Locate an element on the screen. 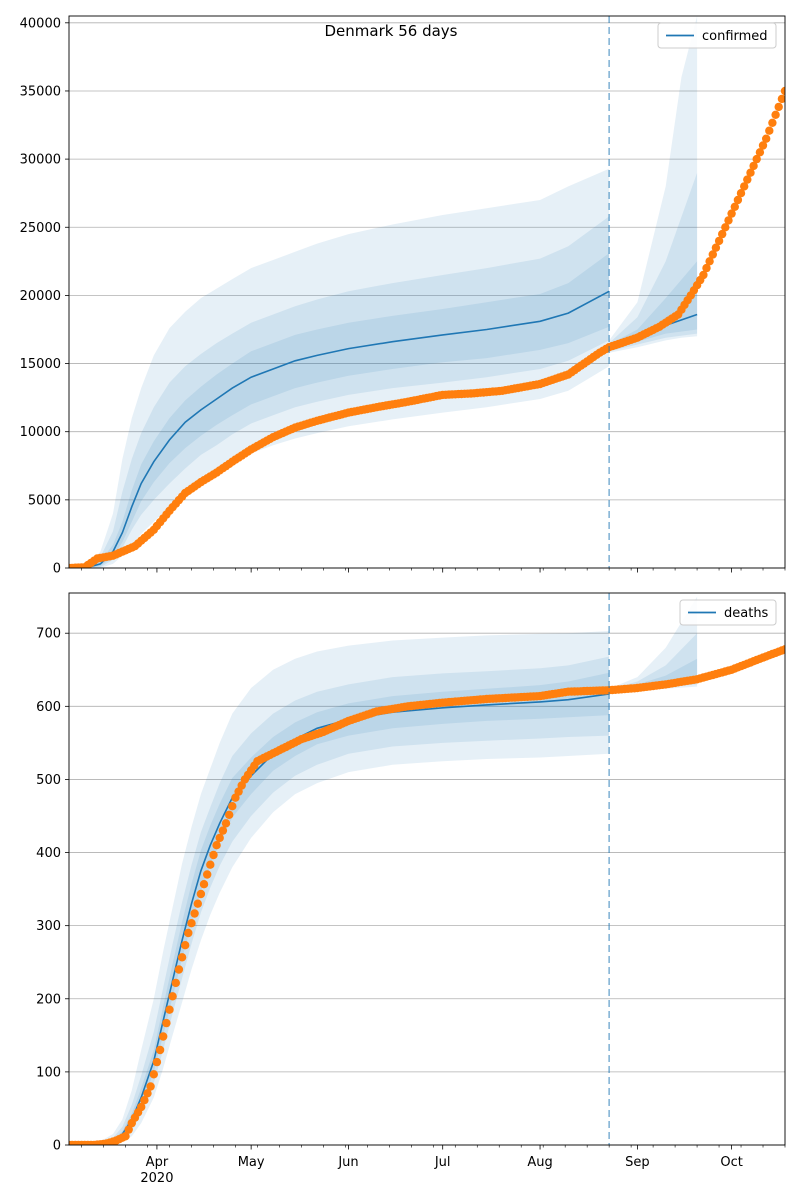 This screenshot has width=800, height=1200. x-tick-label: Aug is located at coordinates (539, 1162).